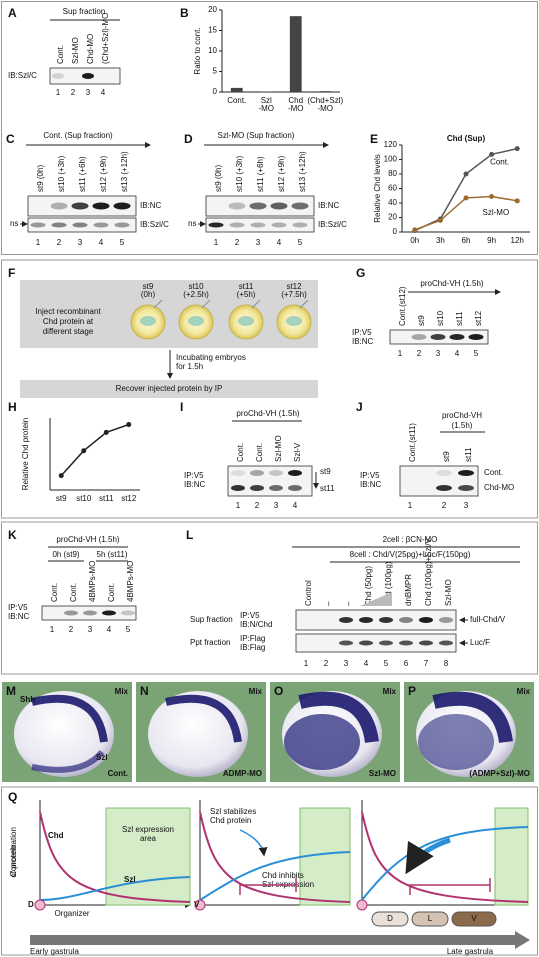 The width and height of the screenshot is (539, 957). I want to click on row-label: Cont., so click(493, 472).